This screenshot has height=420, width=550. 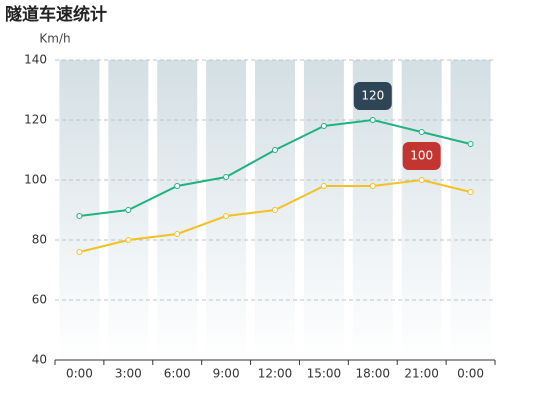 I want to click on y-axis-label: Km/h, so click(x=54, y=39).